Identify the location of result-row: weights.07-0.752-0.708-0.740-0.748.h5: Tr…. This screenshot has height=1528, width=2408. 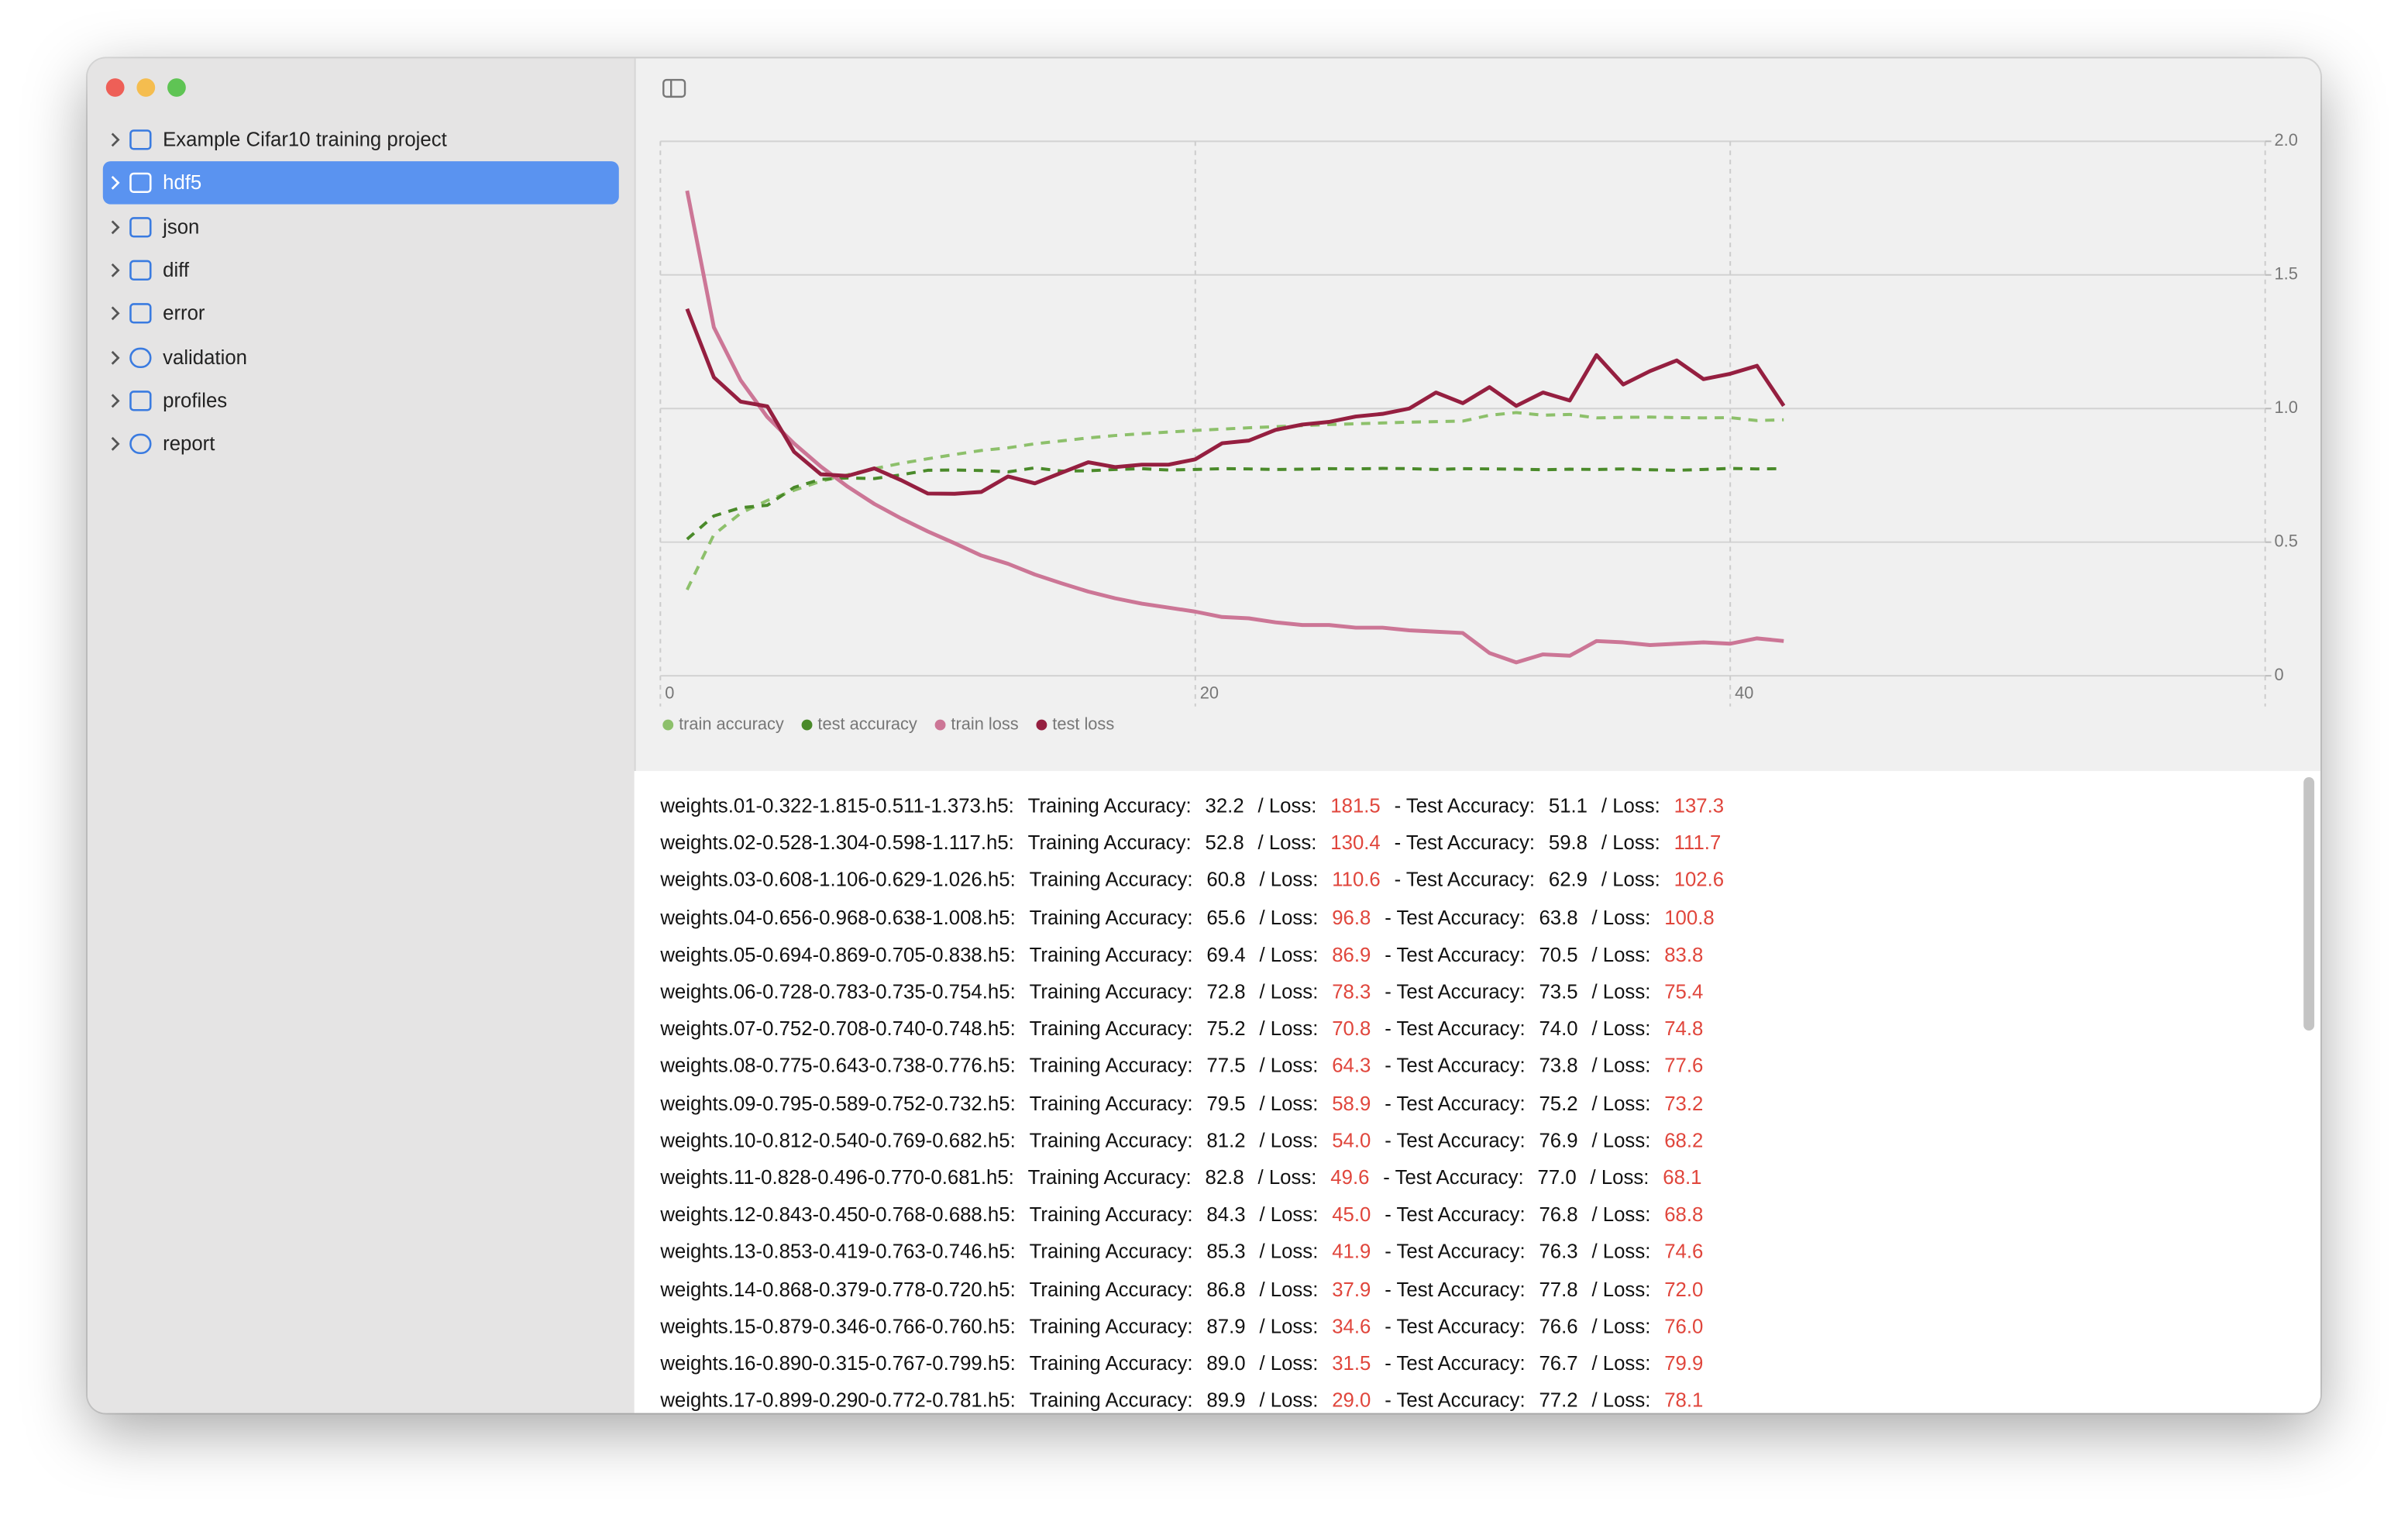
(1188, 1029).